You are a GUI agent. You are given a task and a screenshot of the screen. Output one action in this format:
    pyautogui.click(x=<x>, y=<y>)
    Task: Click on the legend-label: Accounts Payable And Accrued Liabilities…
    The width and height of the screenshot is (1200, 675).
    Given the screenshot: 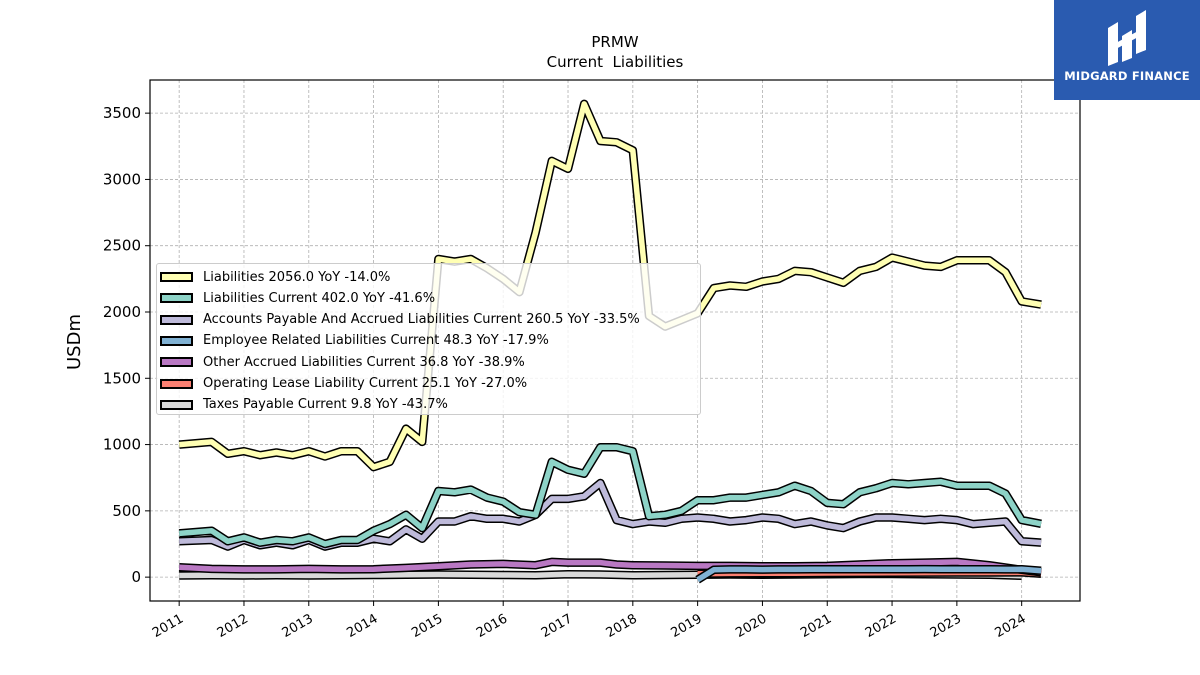 What is the action you would take?
    pyautogui.click(x=421, y=320)
    